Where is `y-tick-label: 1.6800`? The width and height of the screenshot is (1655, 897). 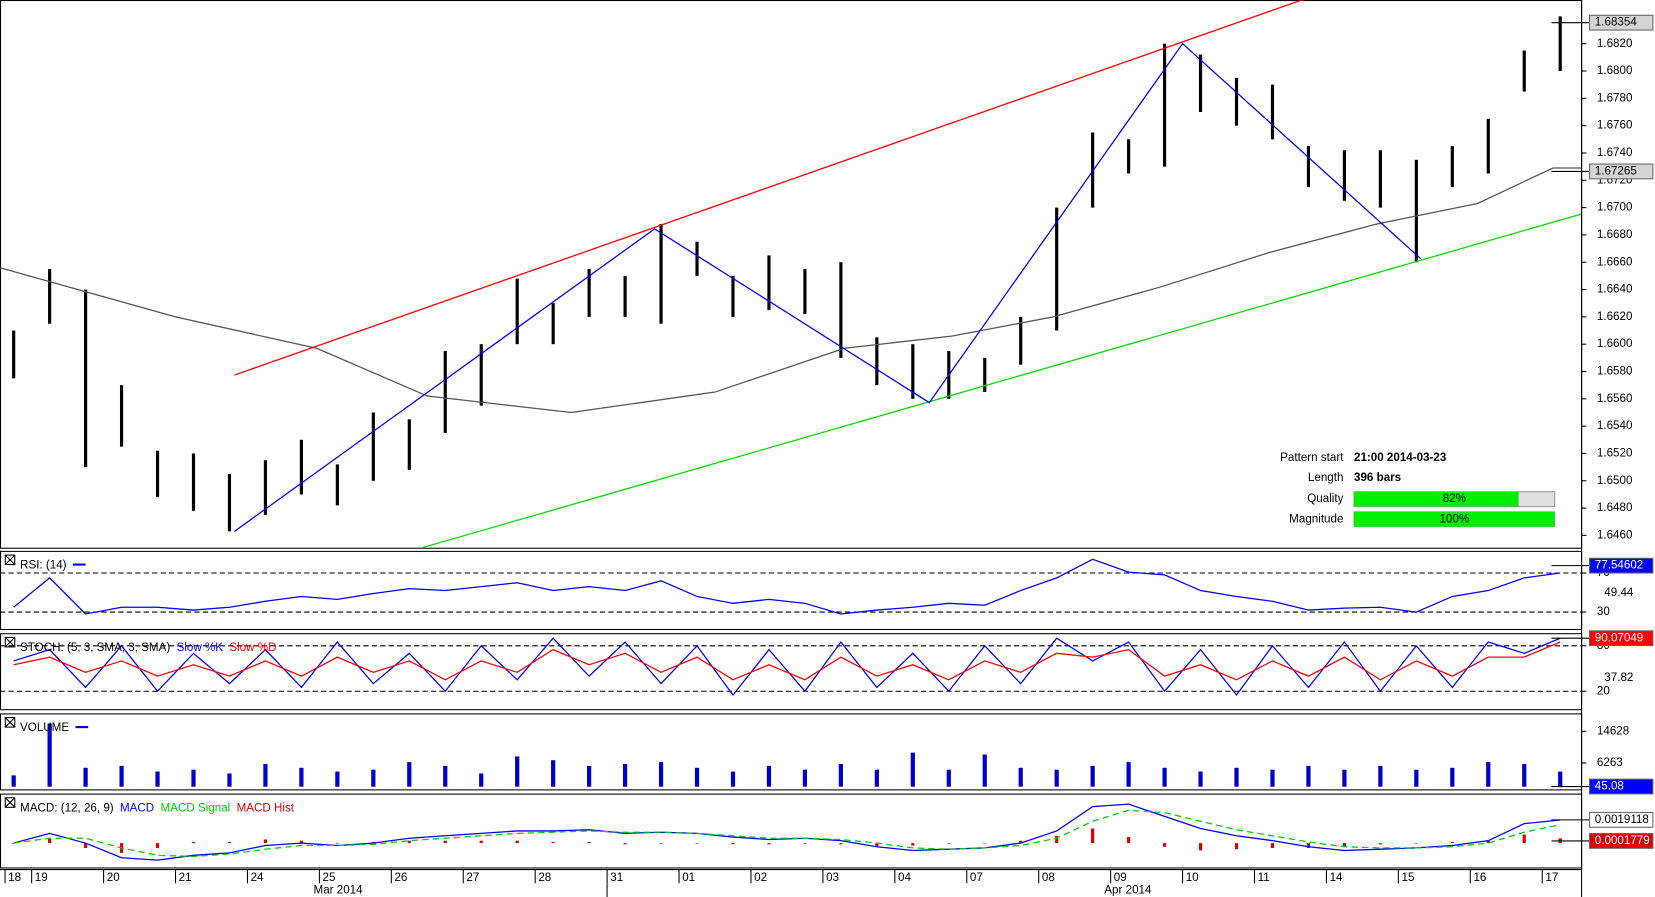
y-tick-label: 1.6800 is located at coordinates (1615, 70).